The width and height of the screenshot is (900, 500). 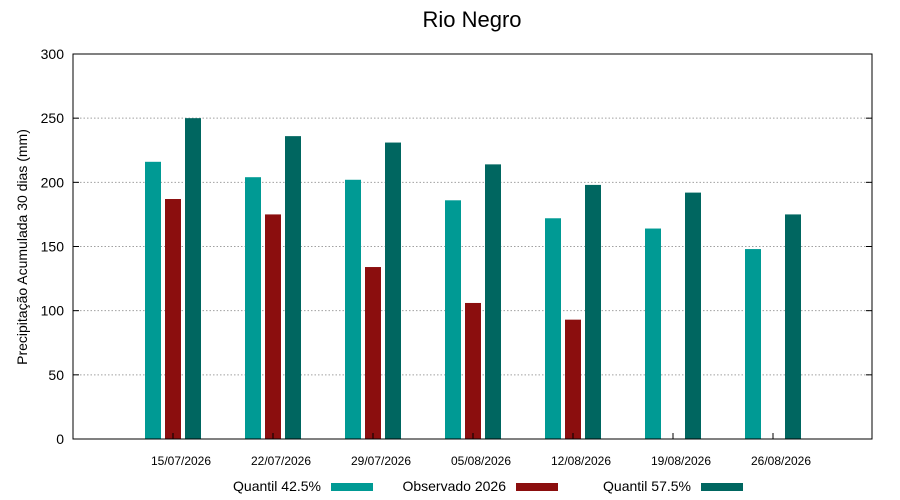 I want to click on legend-label-1: Observado 2026, so click(x=454, y=486).